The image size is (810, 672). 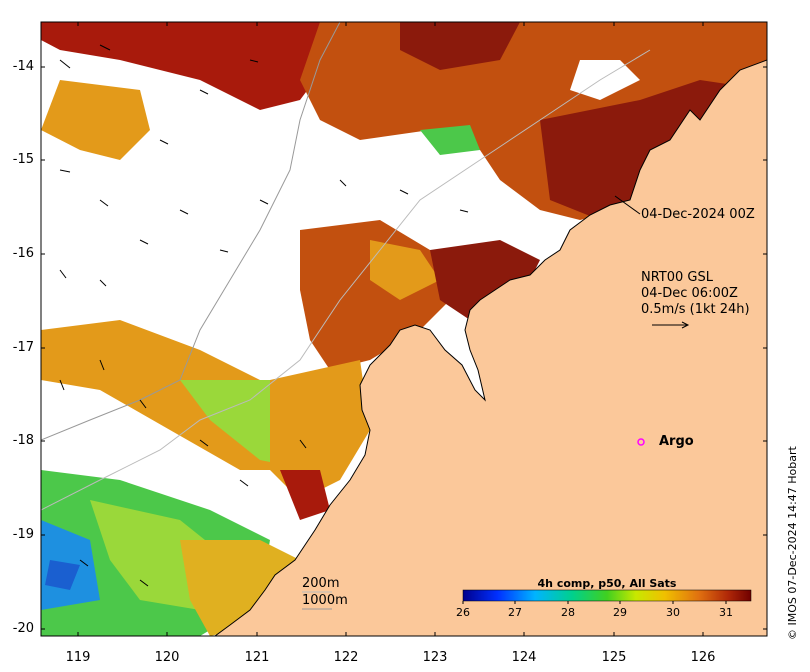 What do you see at coordinates (23, 628) in the screenshot?
I see `lat-tick: -20` at bounding box center [23, 628].